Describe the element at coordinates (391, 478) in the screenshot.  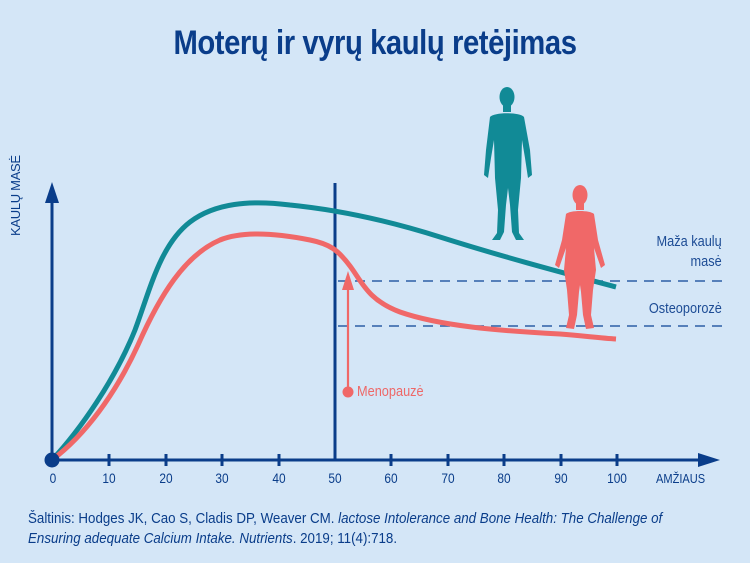
I see `x-tick-label: 60` at that location.